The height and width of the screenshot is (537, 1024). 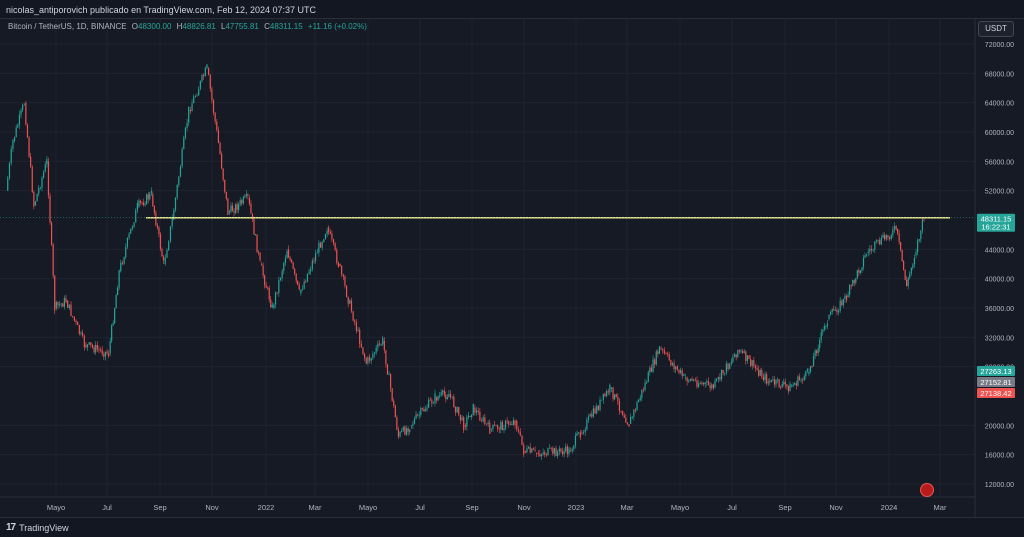 What do you see at coordinates (999, 45) in the screenshot?
I see `y-tick-label: 72000.00` at bounding box center [999, 45].